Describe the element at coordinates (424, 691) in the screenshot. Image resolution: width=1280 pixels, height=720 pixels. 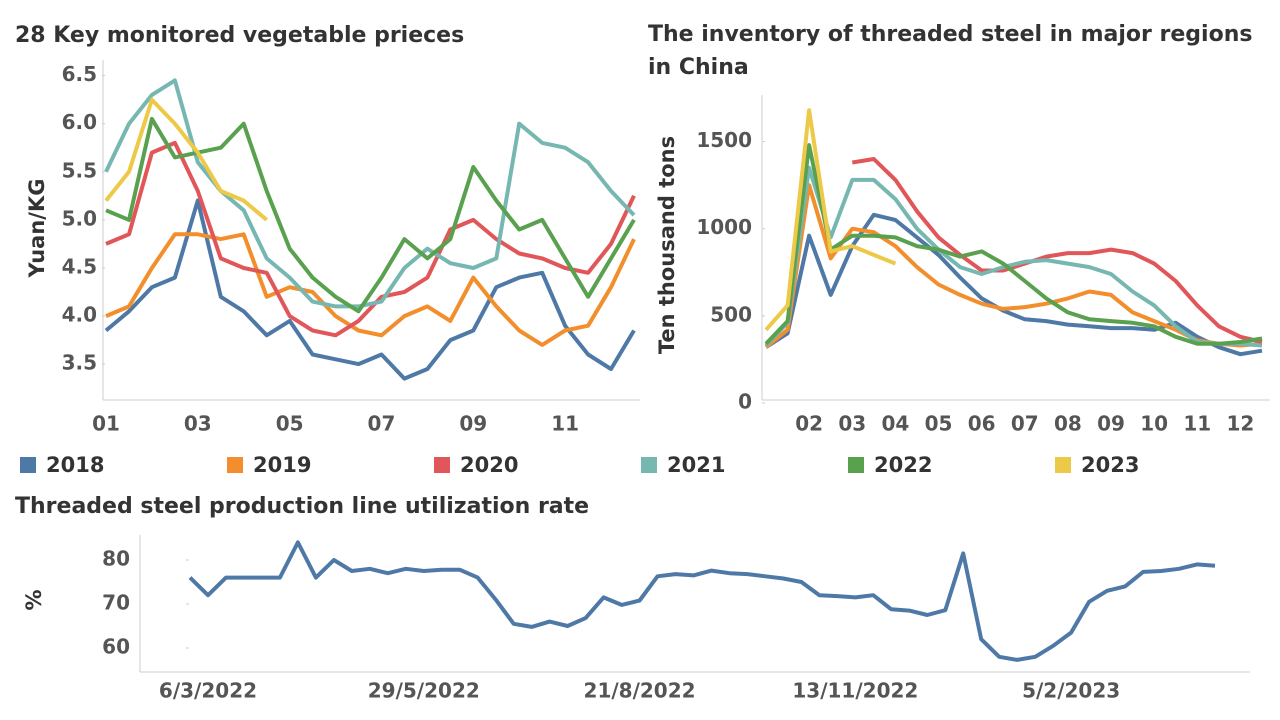
I see `x-tick-label: 29/5/2022` at that location.